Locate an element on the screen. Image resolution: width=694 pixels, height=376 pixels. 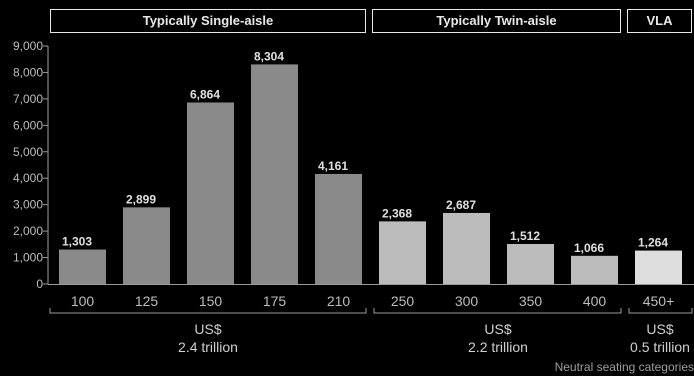
total-amount: 0.5 trillion is located at coordinates (660, 347).